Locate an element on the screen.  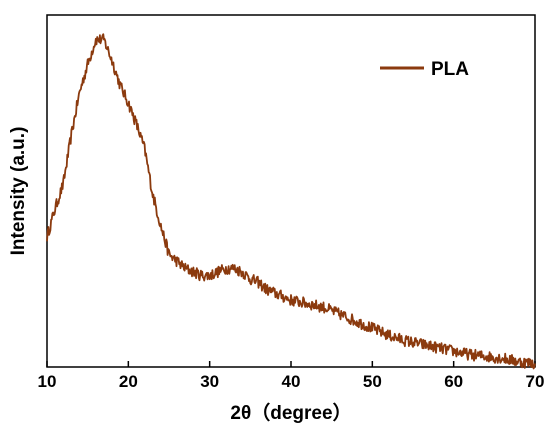
x-axis-tick-labels: 10 20 30 40 50 60 70 is located at coordinates (291, 381).